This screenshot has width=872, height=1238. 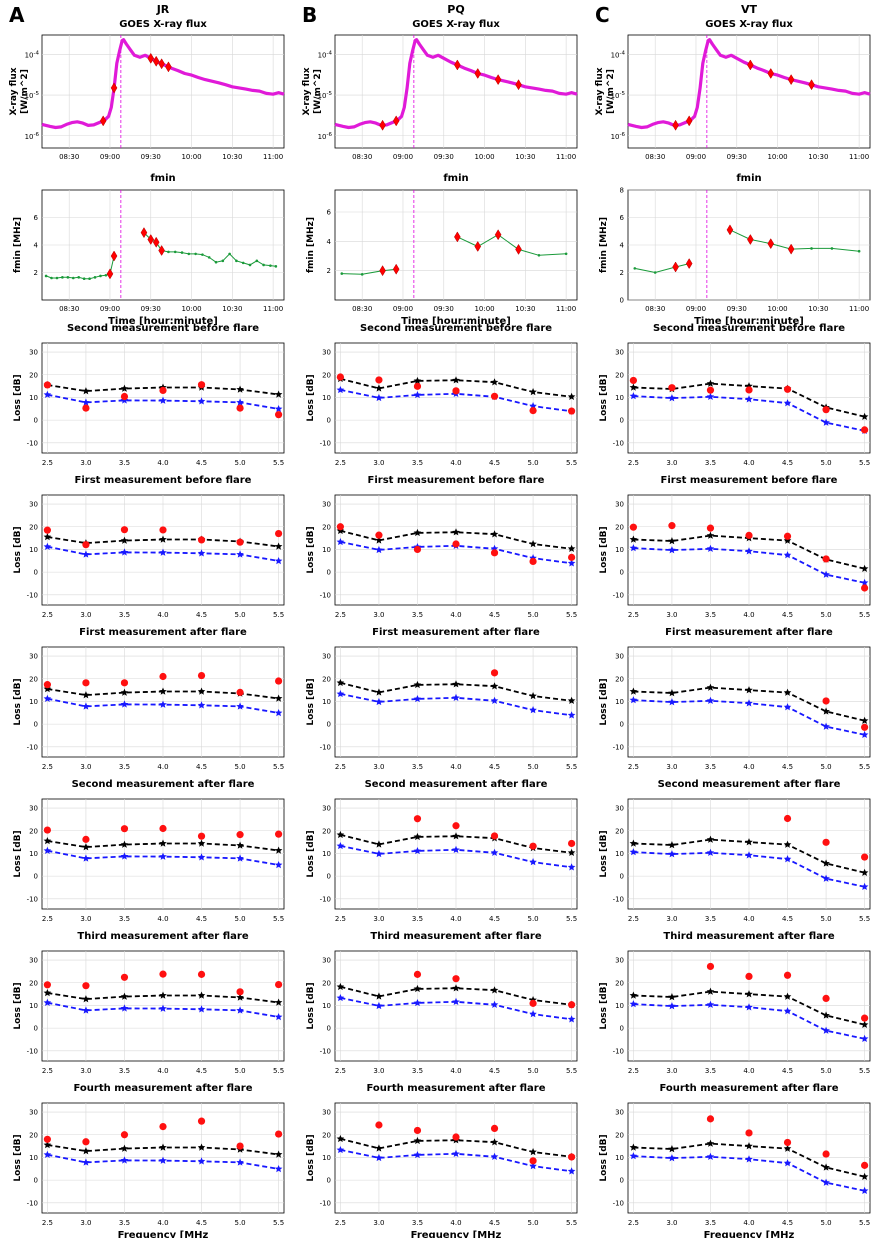 I want to click on frequency-x-label: Frequency [MHz, so click(x=456, y=1234).